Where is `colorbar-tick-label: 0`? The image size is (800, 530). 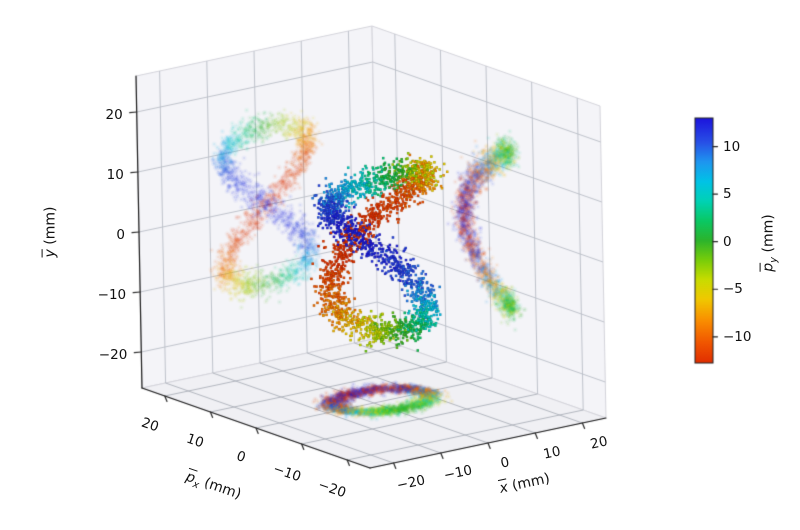 colorbar-tick-label: 0 is located at coordinates (727, 241).